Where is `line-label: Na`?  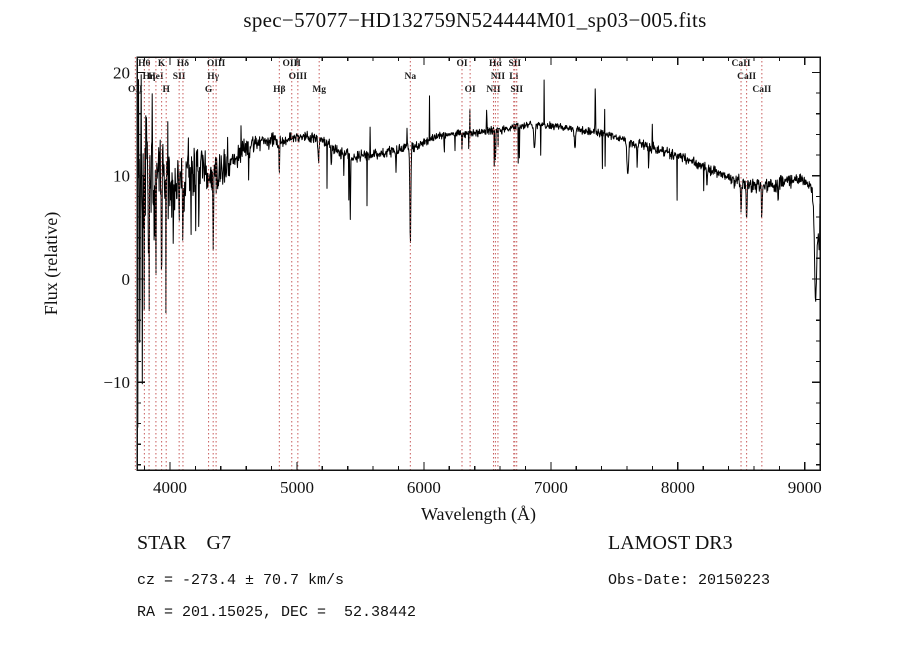 line-label: Na is located at coordinates (411, 77).